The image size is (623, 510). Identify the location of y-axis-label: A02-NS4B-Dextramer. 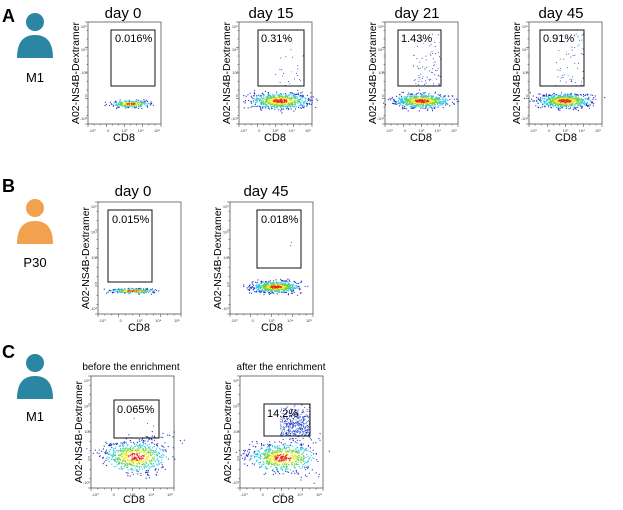
(76, 72).